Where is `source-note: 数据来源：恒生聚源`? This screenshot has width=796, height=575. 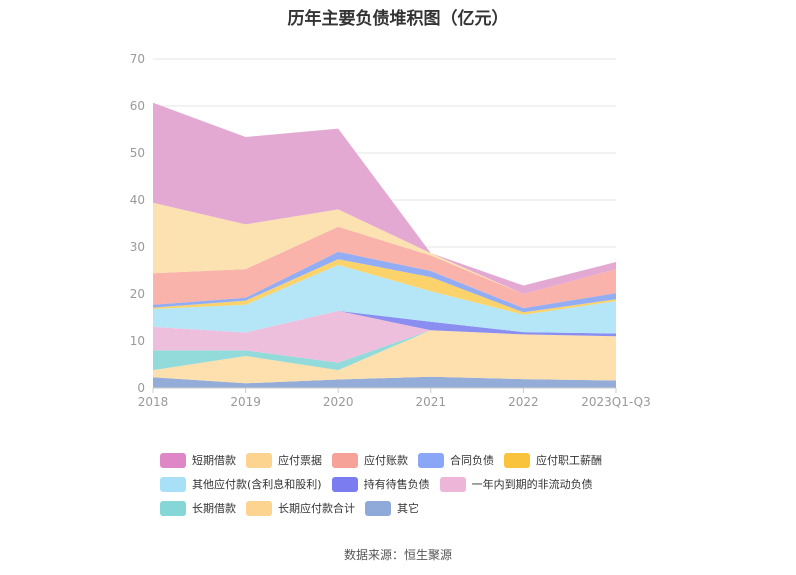 source-note: 数据来源：恒生聚源 is located at coordinates (397, 555).